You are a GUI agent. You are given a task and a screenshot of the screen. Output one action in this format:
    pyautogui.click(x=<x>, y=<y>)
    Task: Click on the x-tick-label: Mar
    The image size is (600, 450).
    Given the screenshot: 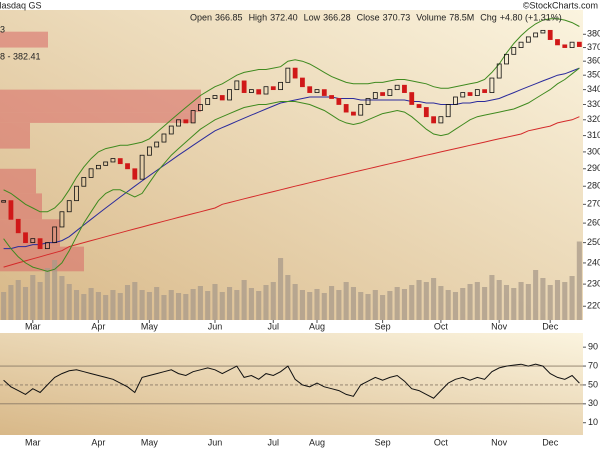 What is the action you would take?
    pyautogui.click(x=33, y=326)
    